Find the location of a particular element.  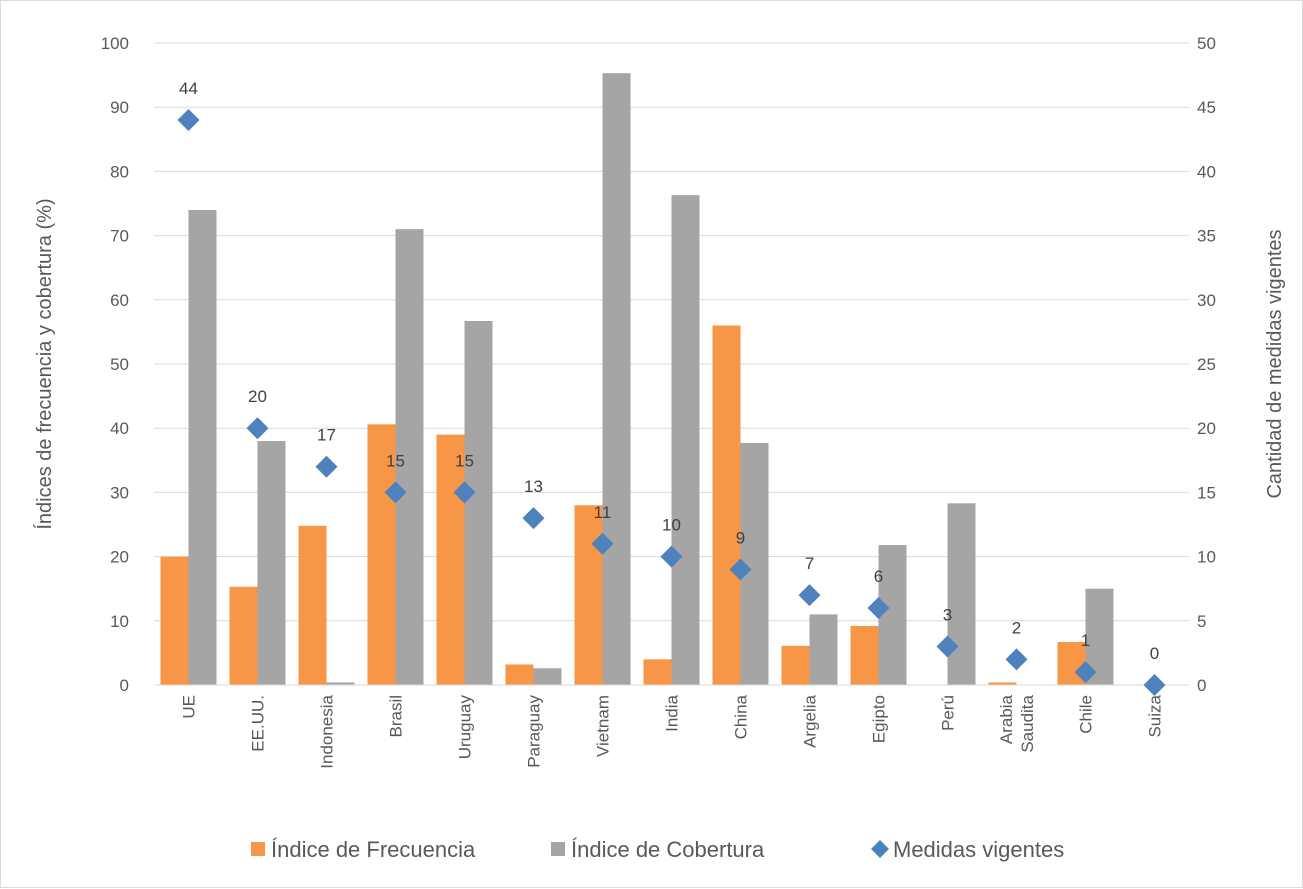

x-category-label: EE.UU. is located at coordinates (258, 723).